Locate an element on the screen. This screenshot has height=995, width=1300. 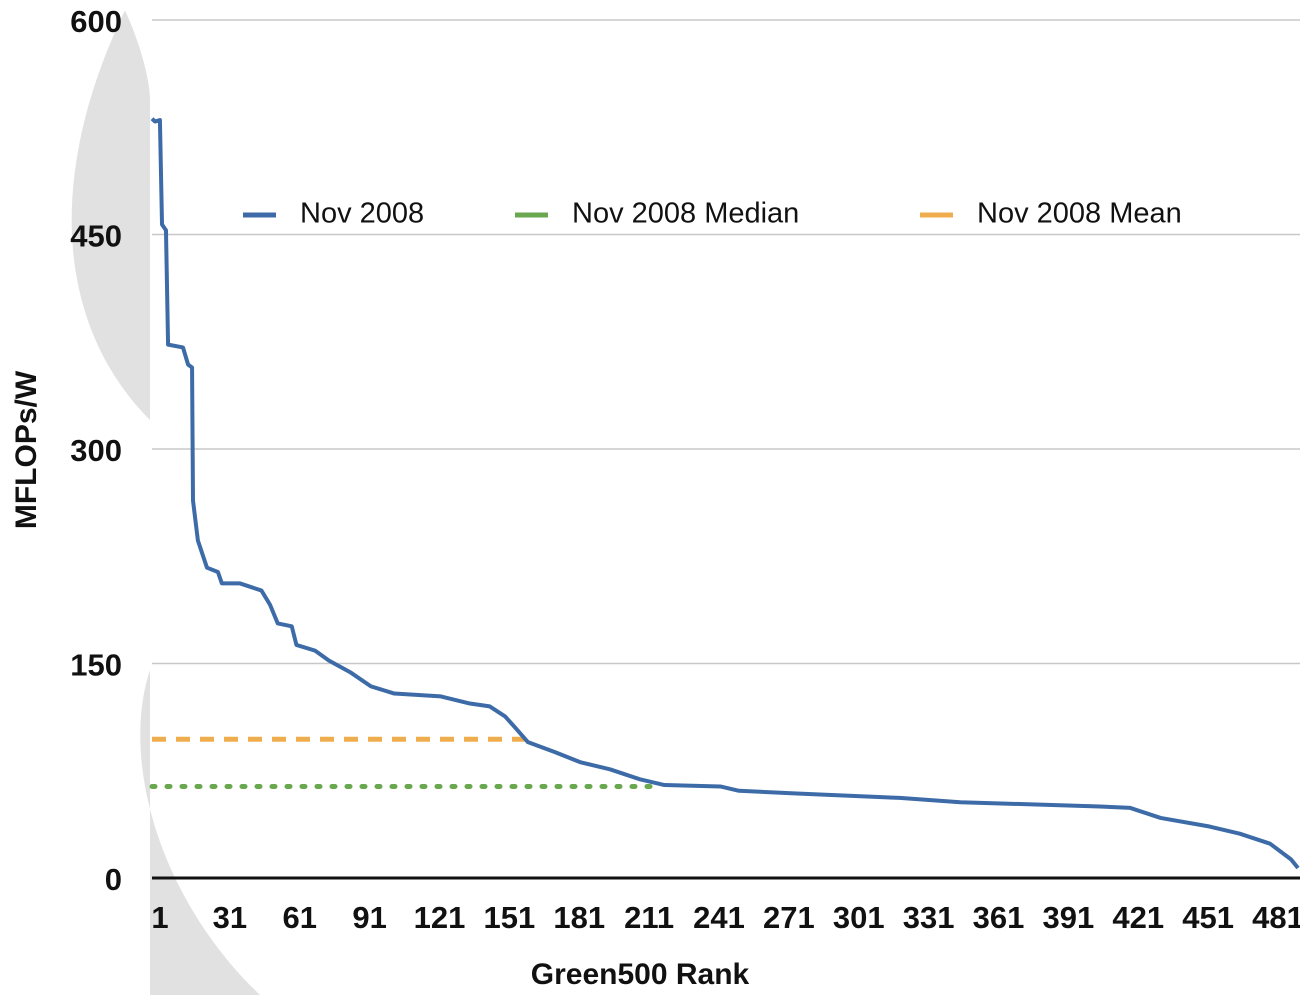
x-tick-label: 121 is located at coordinates (440, 917).